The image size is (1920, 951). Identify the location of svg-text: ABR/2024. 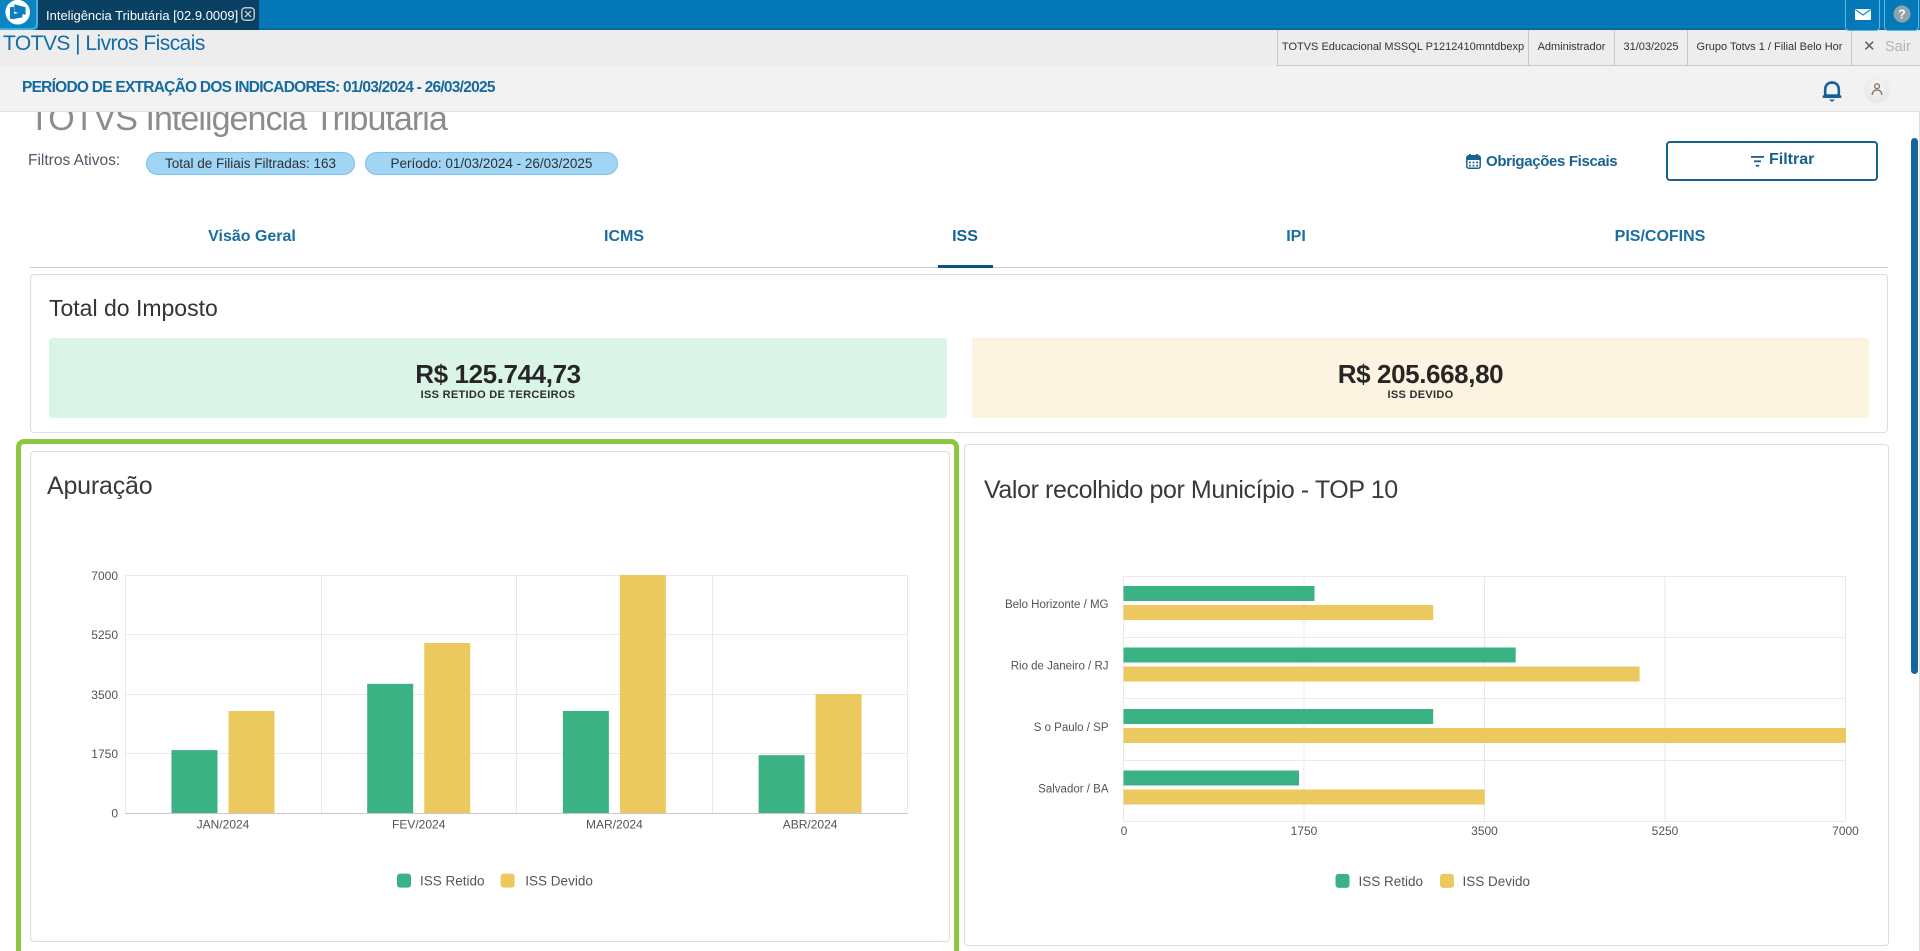
(810, 825).